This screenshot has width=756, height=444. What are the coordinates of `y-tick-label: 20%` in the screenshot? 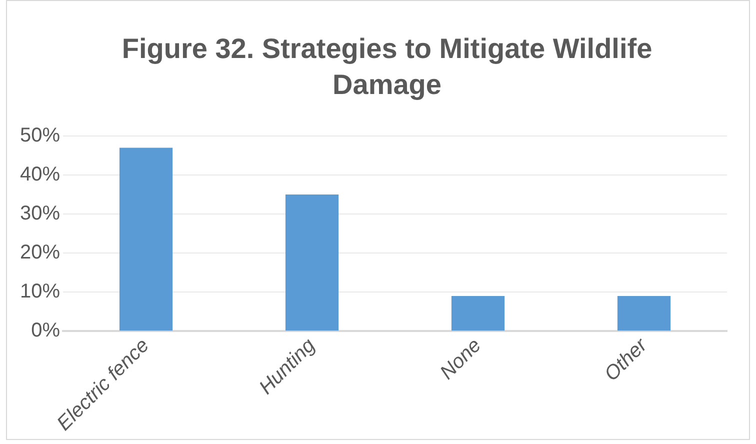 It's located at (40, 253).